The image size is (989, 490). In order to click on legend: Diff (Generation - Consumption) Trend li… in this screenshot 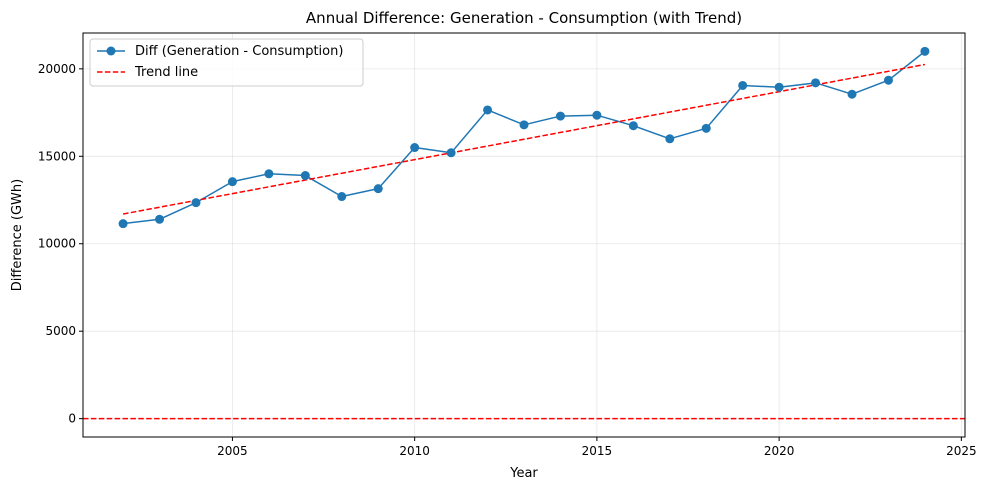, I will do `click(226, 62)`.